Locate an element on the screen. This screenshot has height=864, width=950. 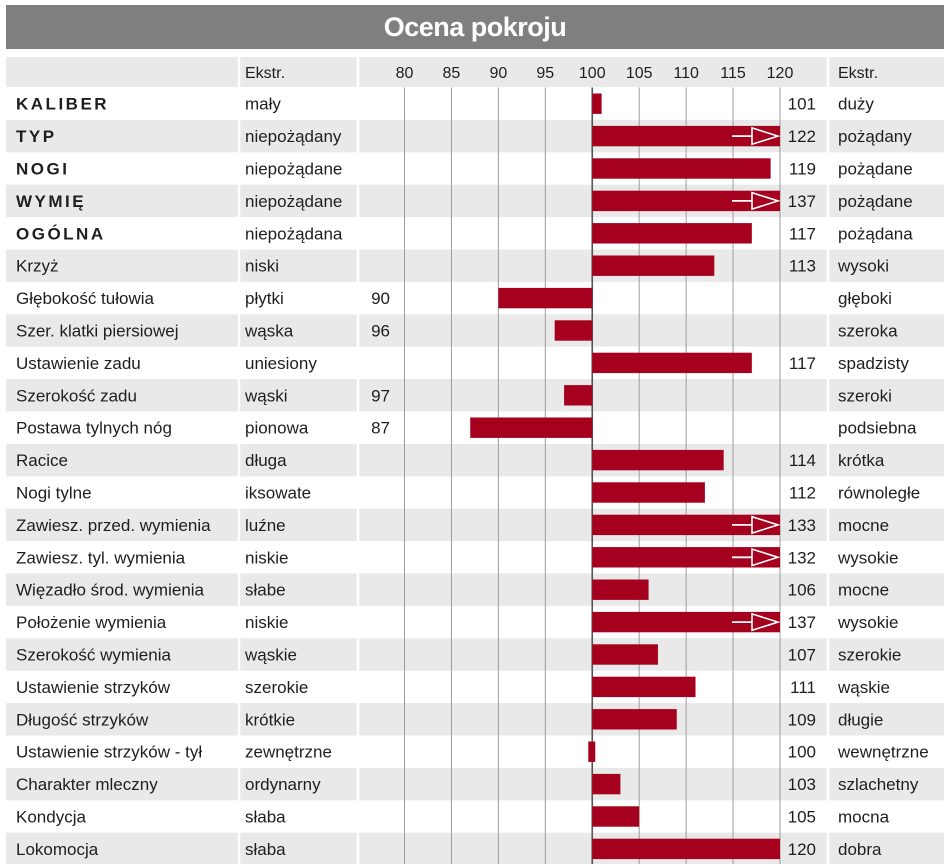
trait-label: Długość strzyków is located at coordinates (82, 719).